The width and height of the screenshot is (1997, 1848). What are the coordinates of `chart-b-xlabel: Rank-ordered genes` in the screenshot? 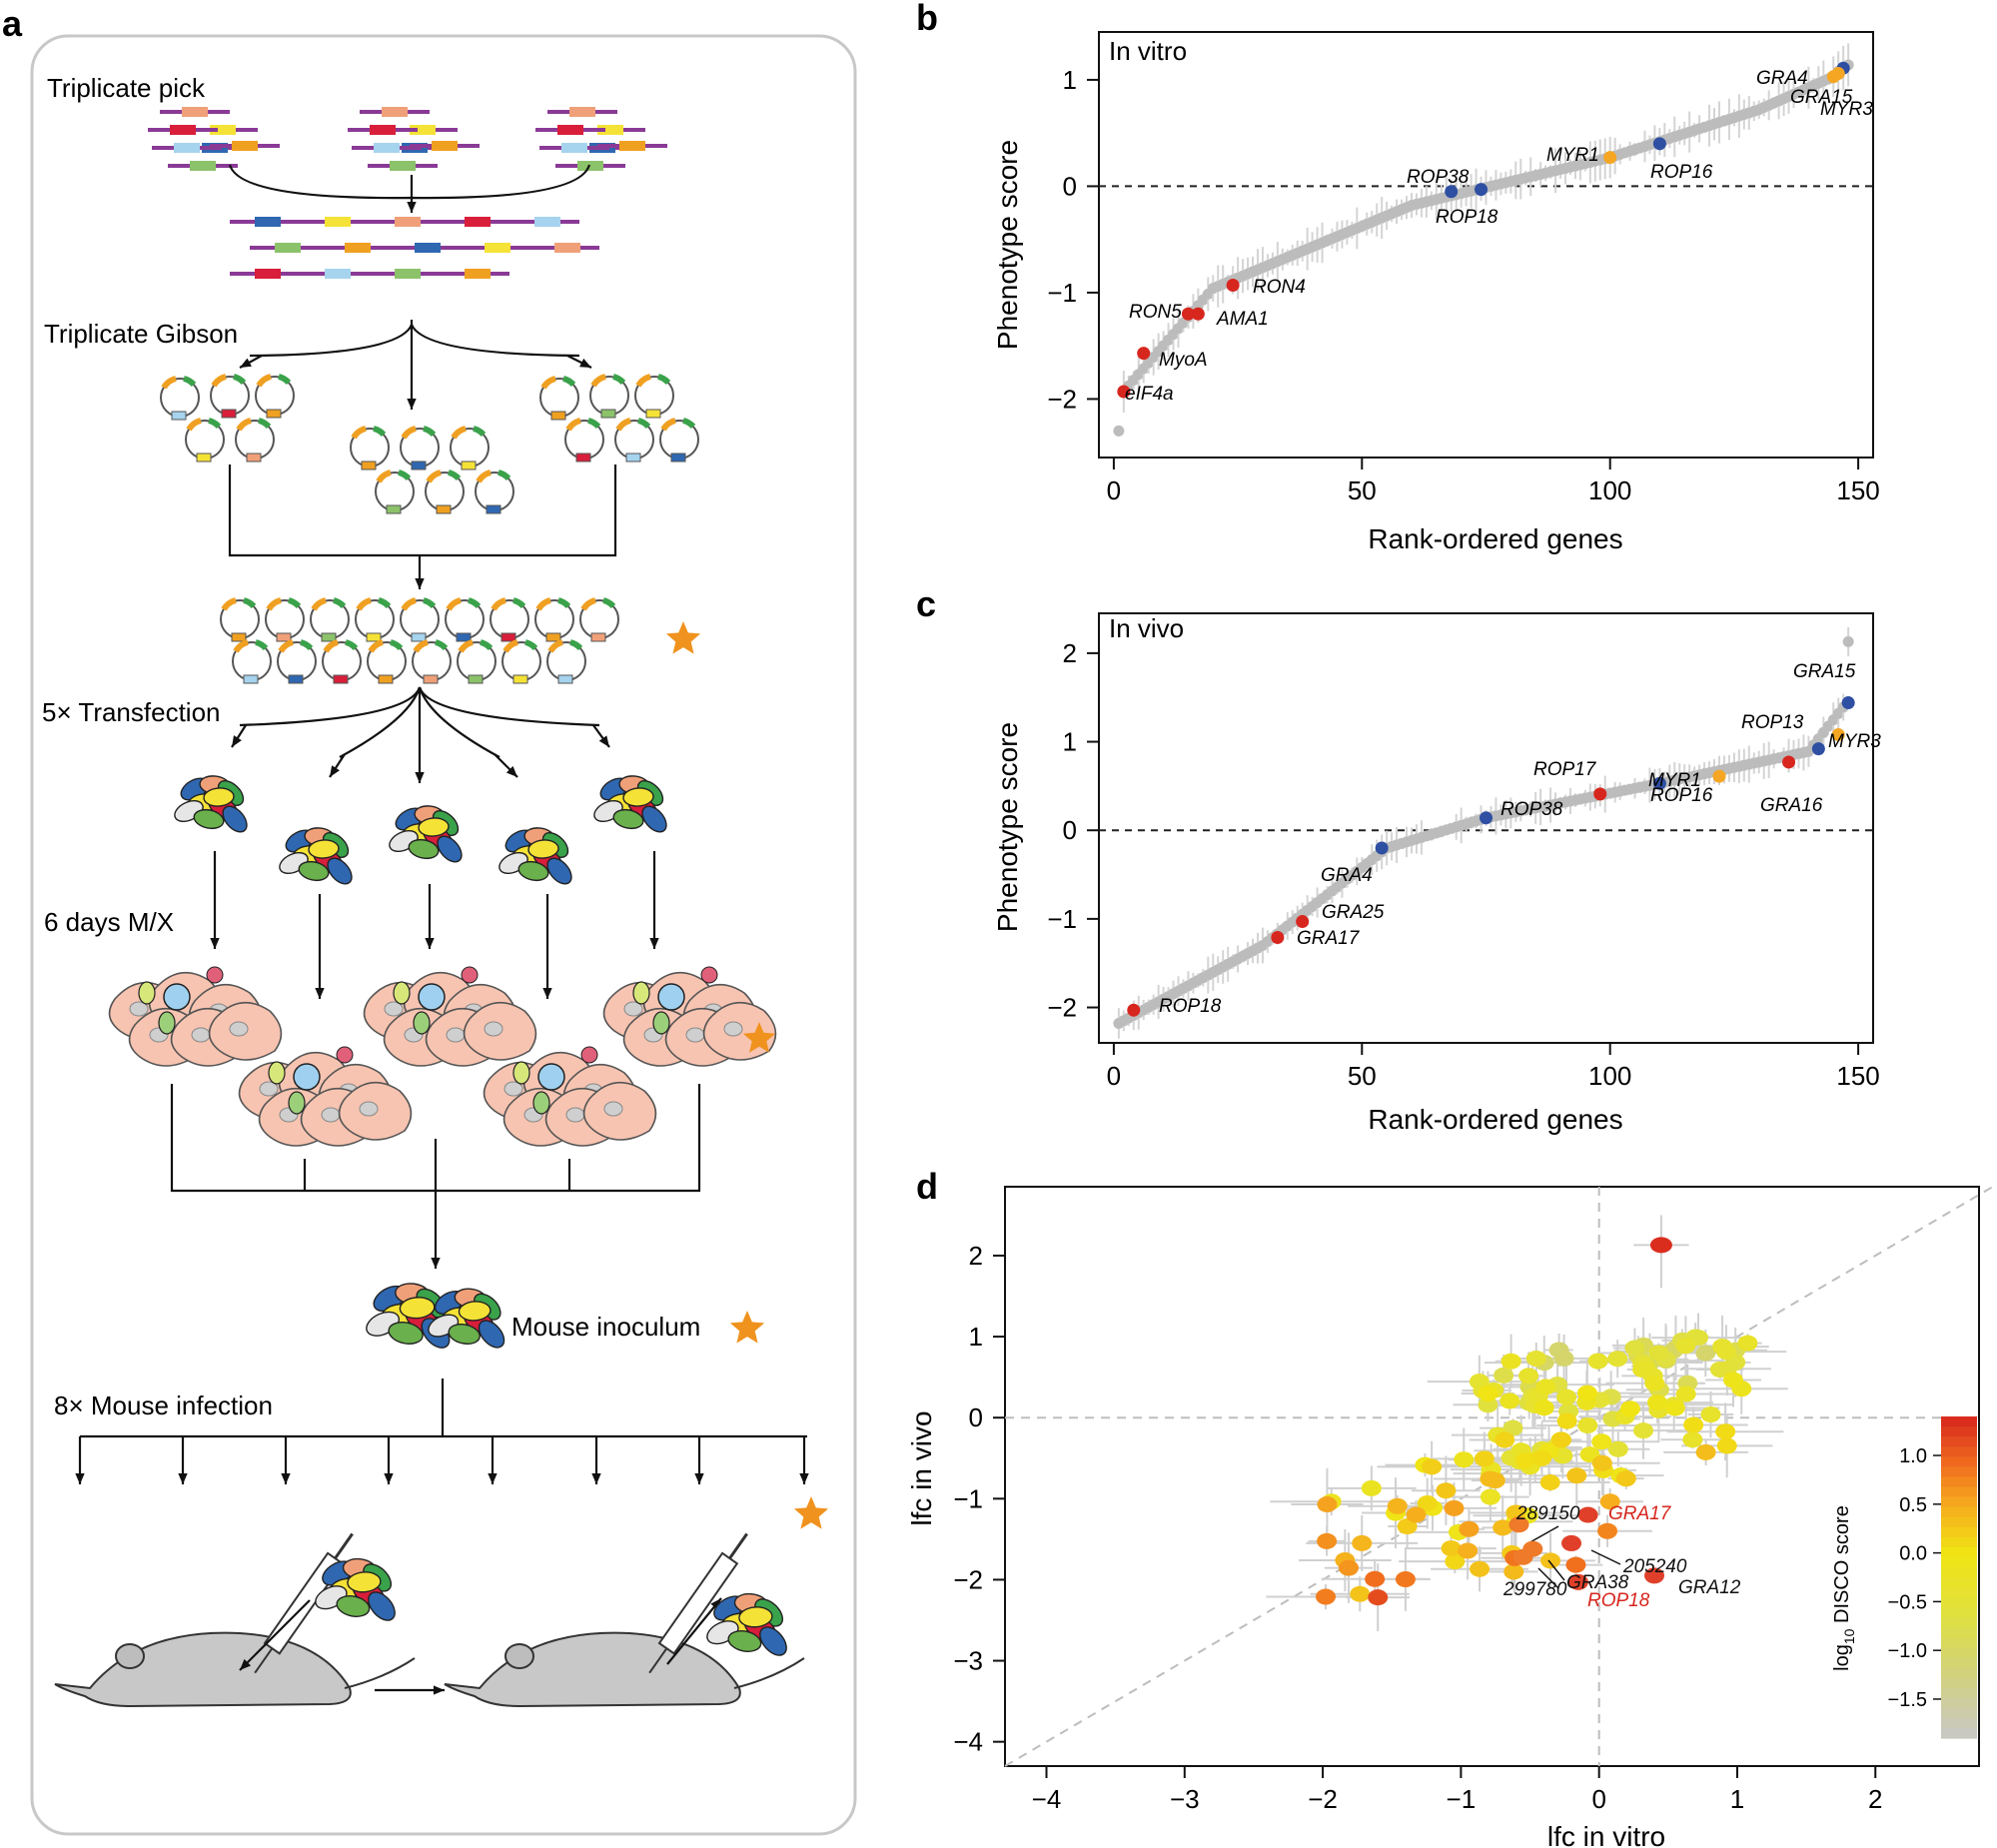 It's located at (1495, 538).